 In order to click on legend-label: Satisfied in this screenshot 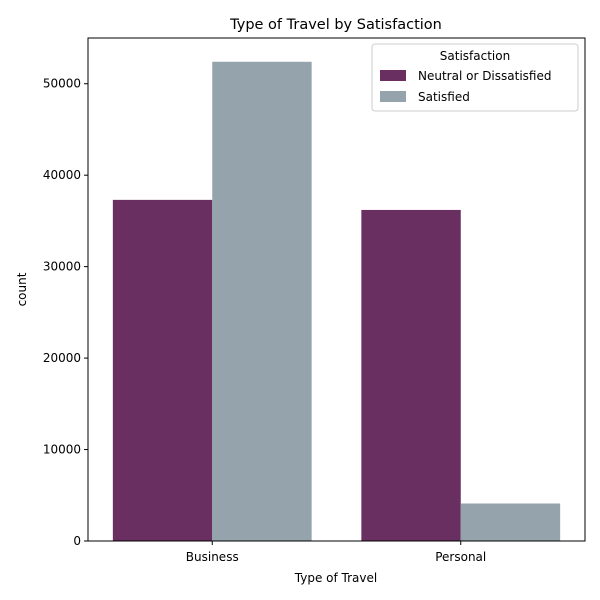, I will do `click(444, 97)`.